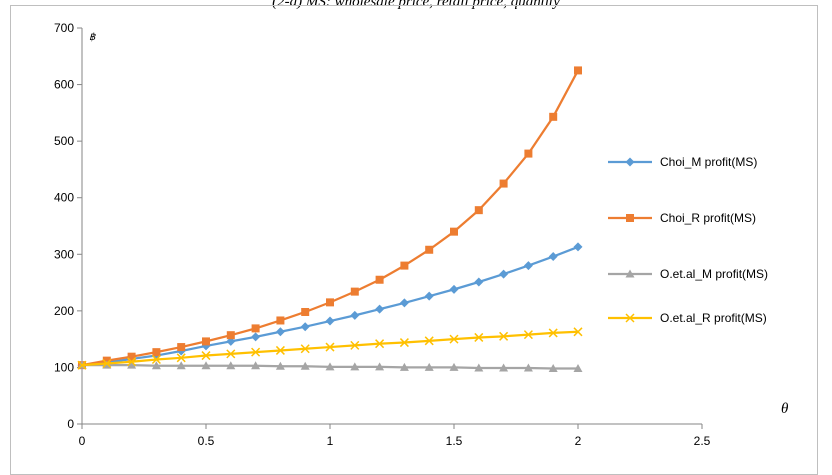 The width and height of the screenshot is (832, 475). Describe the element at coordinates (64, 311) in the screenshot. I see `y-tick-label: 200` at that location.